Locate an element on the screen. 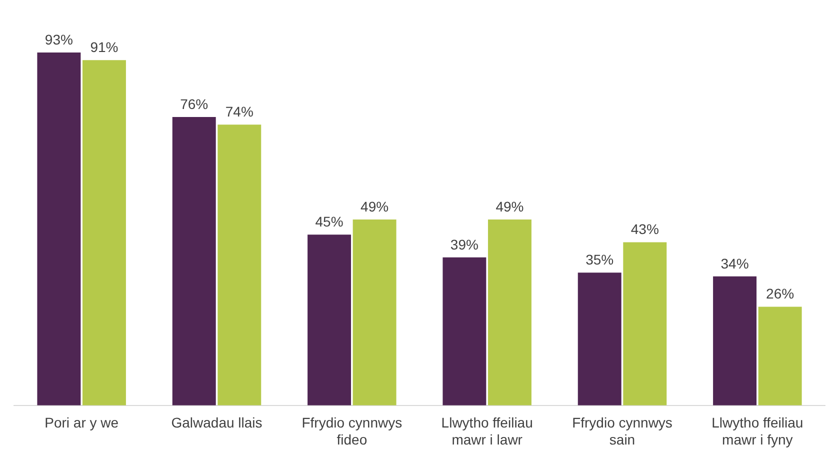  x-tick-label: Ffrydio cynnwys sain is located at coordinates (622, 431).